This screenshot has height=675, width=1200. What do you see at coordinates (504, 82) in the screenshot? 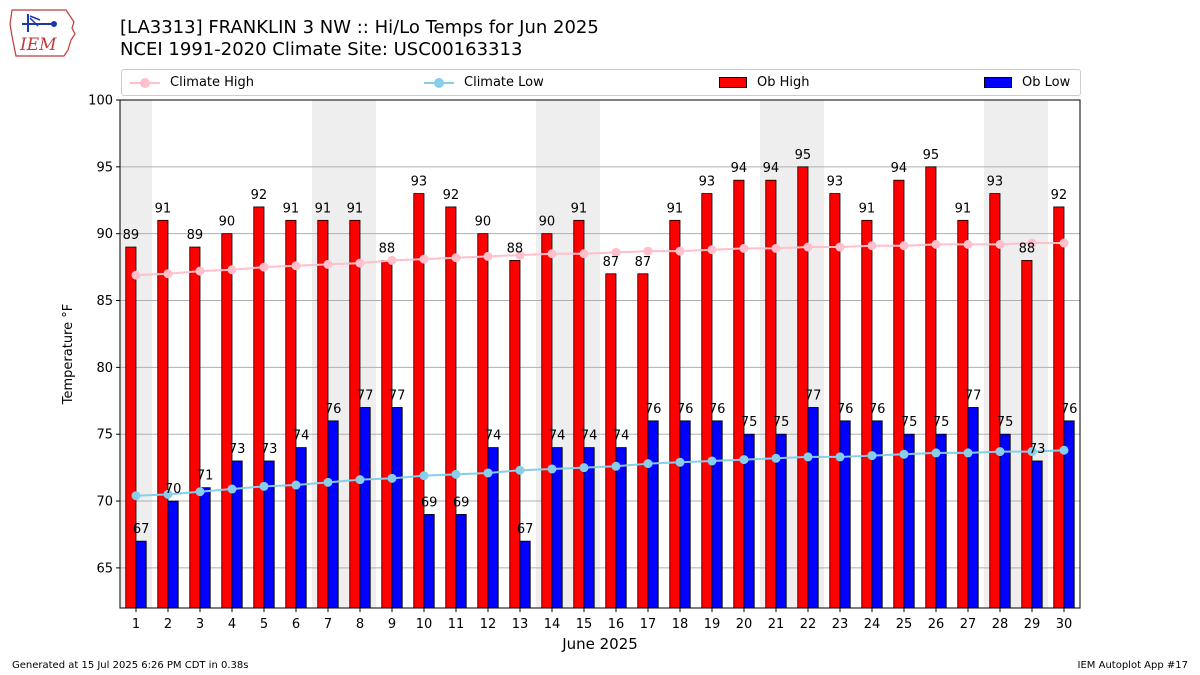
I see `legend-label: Climate Low` at bounding box center [504, 82].